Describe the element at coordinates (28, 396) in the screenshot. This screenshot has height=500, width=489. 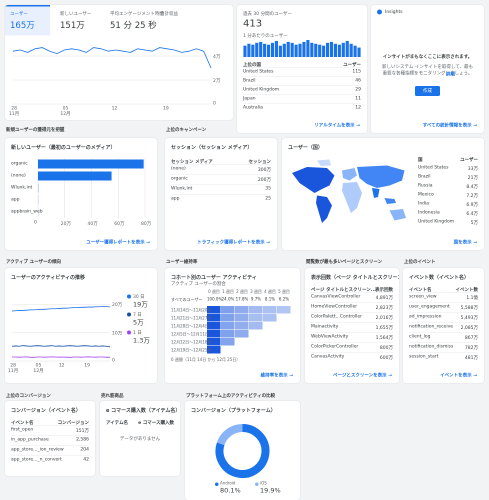
I see `section-heading: 上位のコンバージョン` at that location.